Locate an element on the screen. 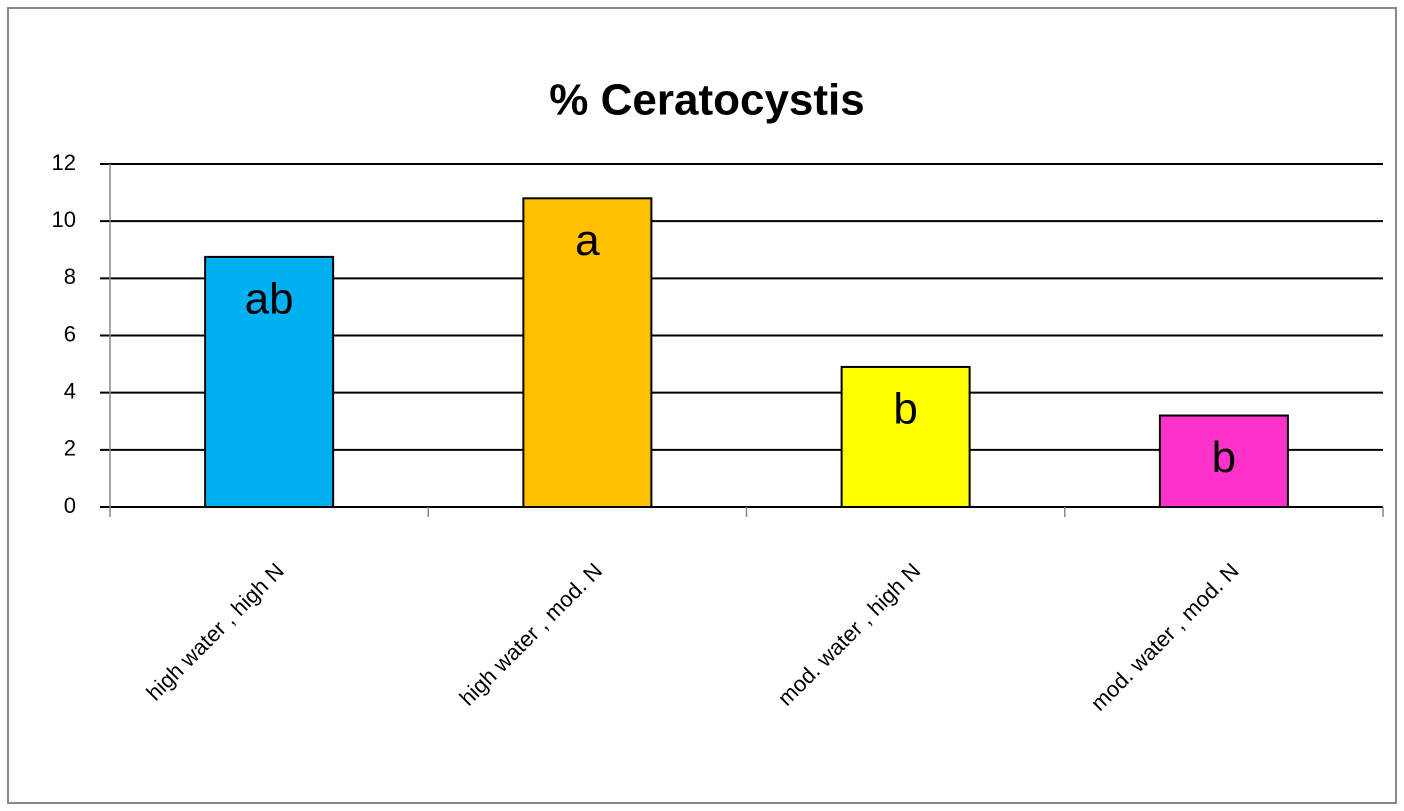 The image size is (1404, 811). bar-annotation: ab is located at coordinates (269, 299).